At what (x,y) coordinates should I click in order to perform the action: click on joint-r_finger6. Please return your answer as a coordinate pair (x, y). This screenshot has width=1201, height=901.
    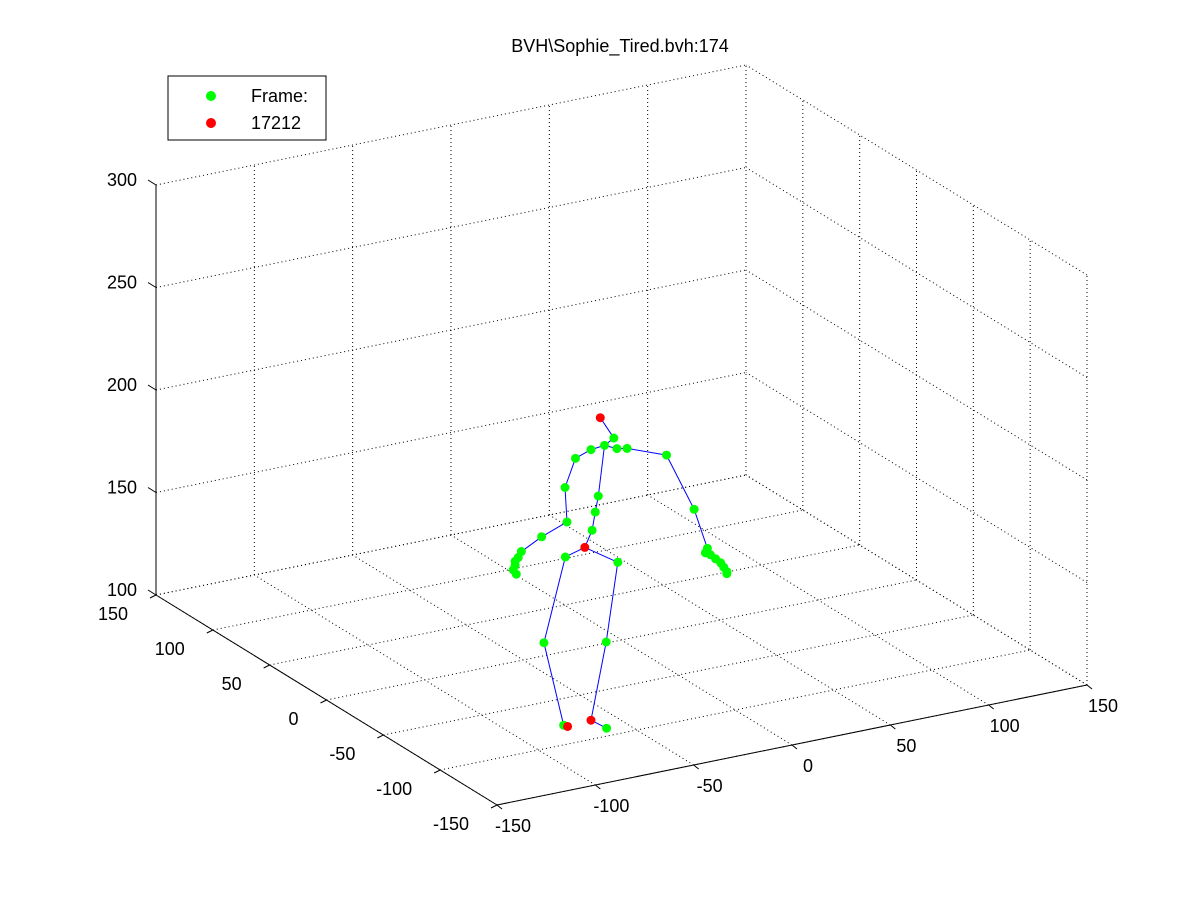
    Looking at the image, I should click on (727, 574).